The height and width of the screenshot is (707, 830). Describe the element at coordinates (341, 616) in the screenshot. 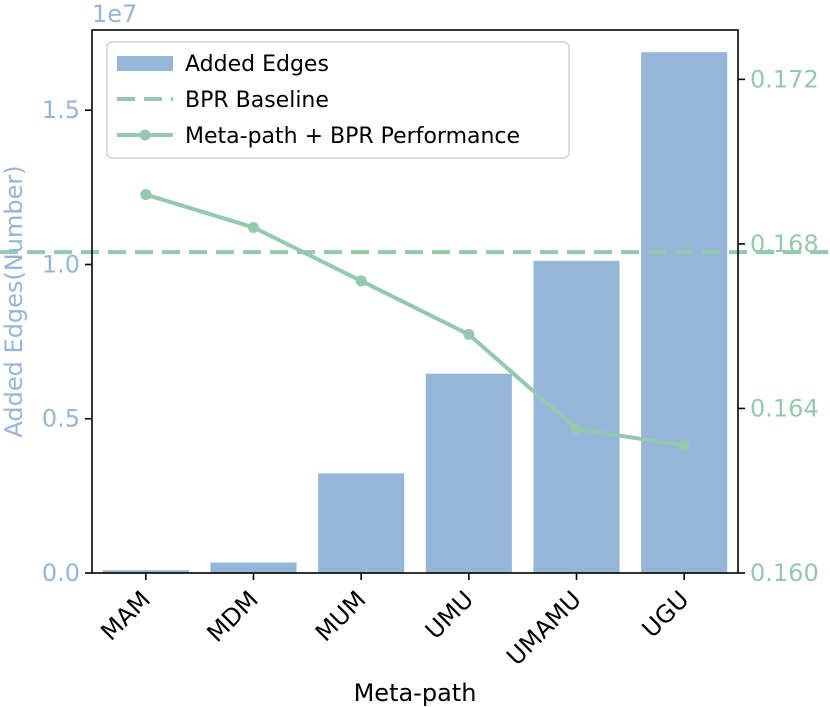

I see `x-tick-label-mum: MUM` at that location.